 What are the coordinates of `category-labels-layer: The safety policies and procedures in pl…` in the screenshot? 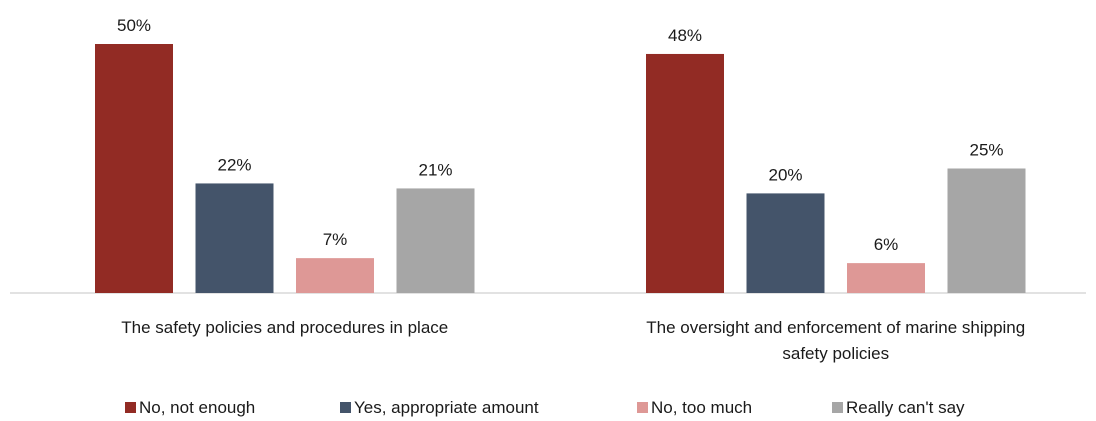 It's located at (573, 340).